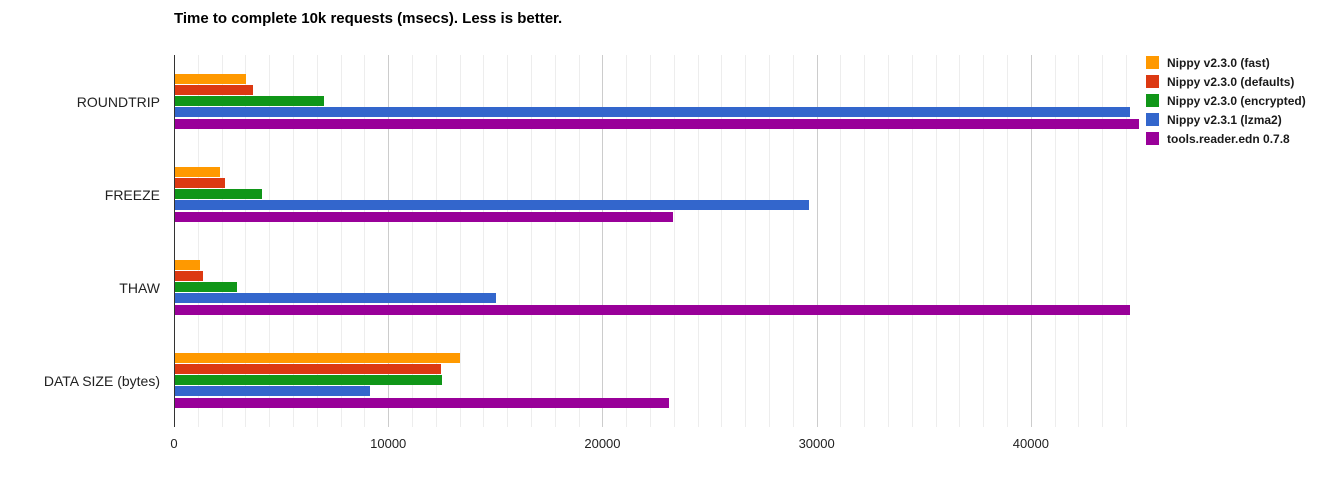 The image size is (1321, 477). Describe the element at coordinates (816, 443) in the screenshot. I see `x-tick-label: 30000` at that location.